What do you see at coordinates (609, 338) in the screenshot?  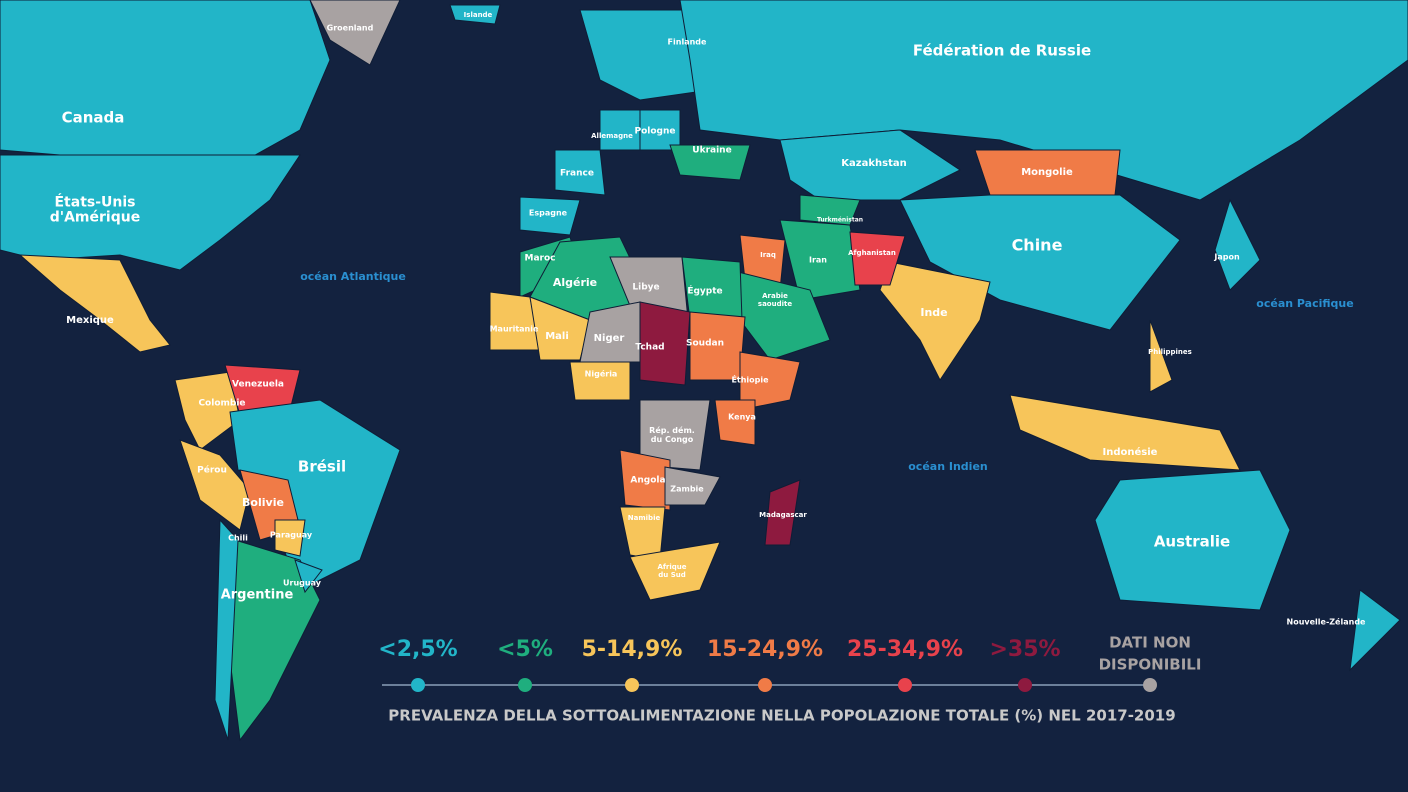 I see `country-label: Niger` at bounding box center [609, 338].